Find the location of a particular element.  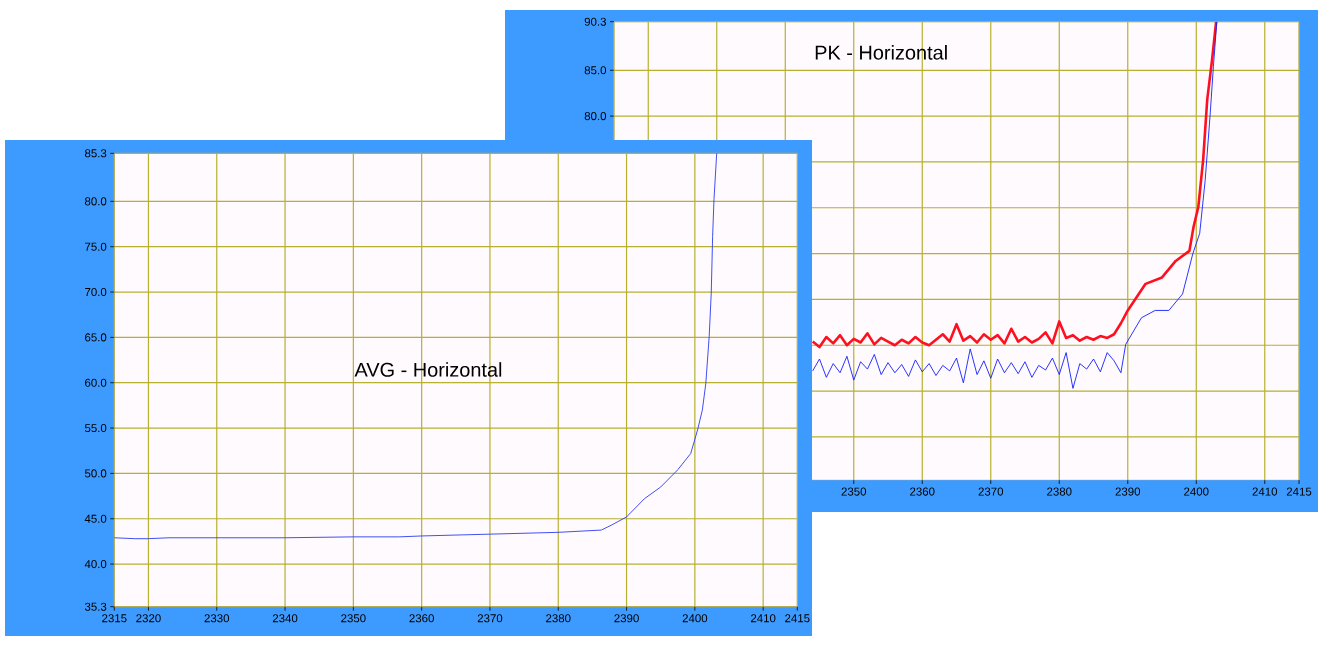

y-tick-label: 85.3 is located at coordinates (95, 153).